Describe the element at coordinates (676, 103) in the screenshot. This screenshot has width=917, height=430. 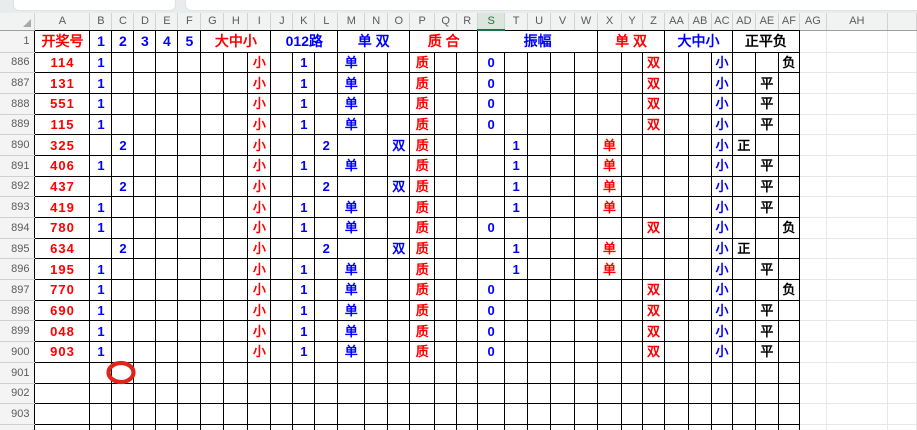
I see `cell-AA888` at that location.